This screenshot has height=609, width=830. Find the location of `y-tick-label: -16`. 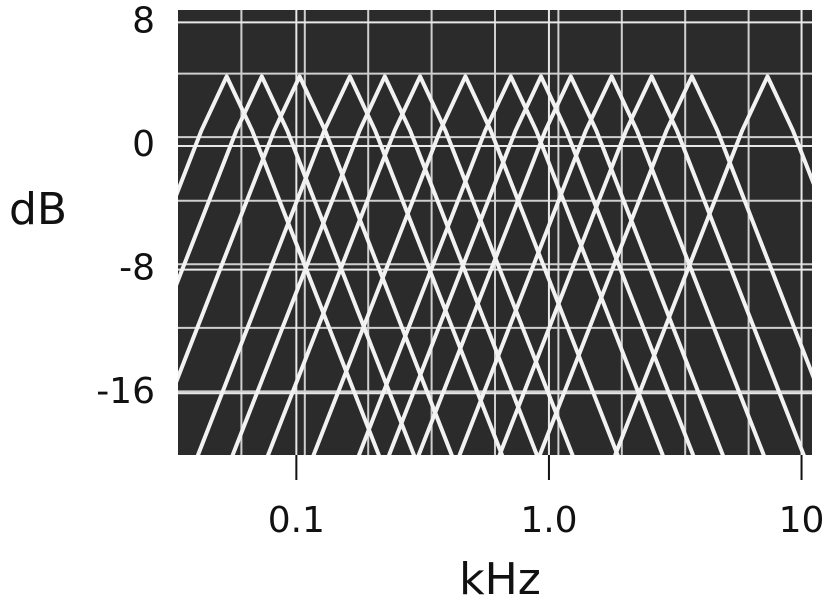

y-tick-label: -16 is located at coordinates (125, 391).